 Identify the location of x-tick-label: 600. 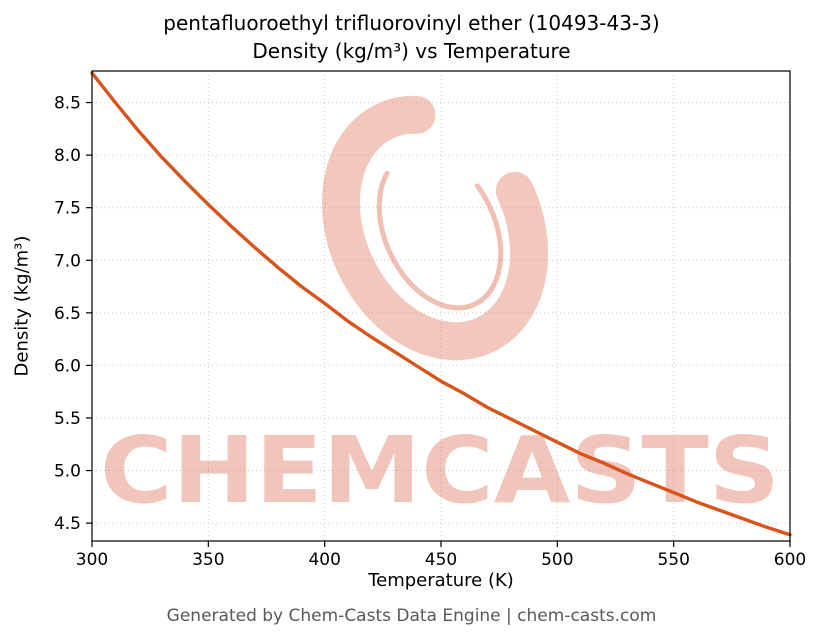
(790, 560).